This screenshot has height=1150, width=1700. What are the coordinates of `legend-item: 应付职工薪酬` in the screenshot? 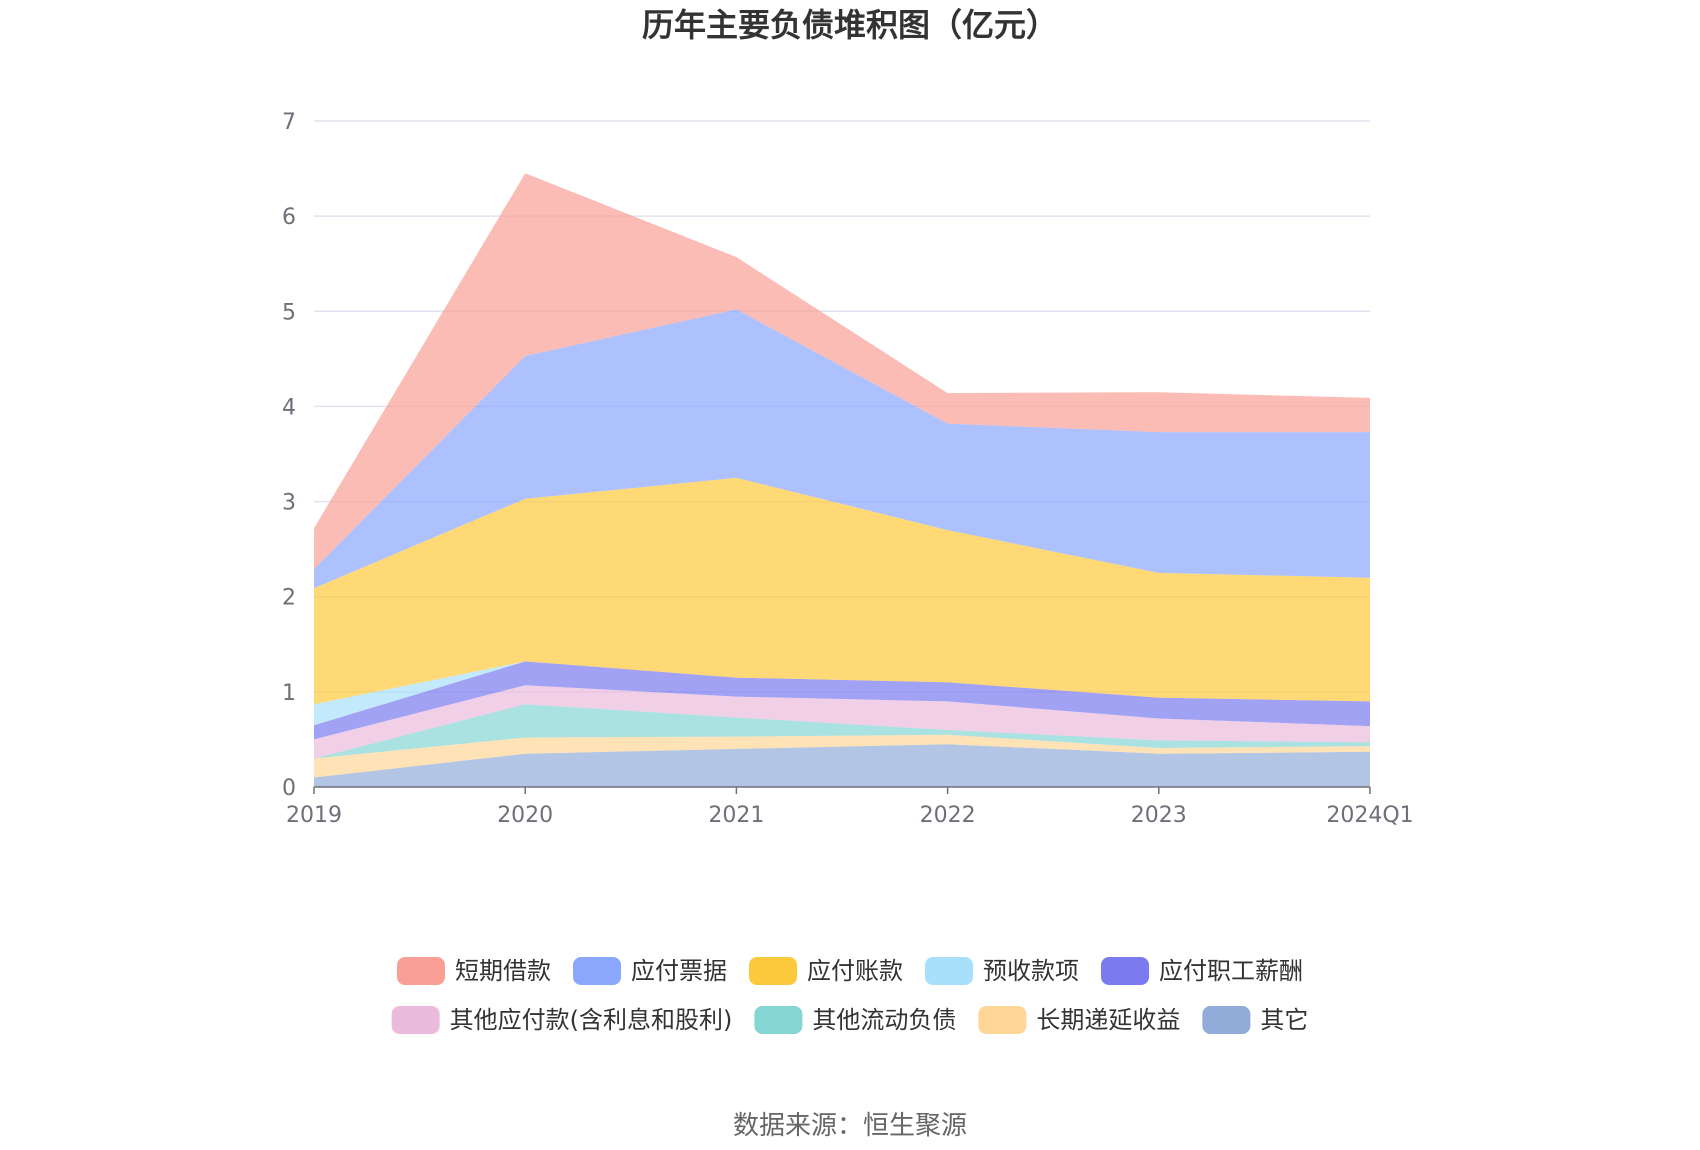 It's located at (1202, 971).